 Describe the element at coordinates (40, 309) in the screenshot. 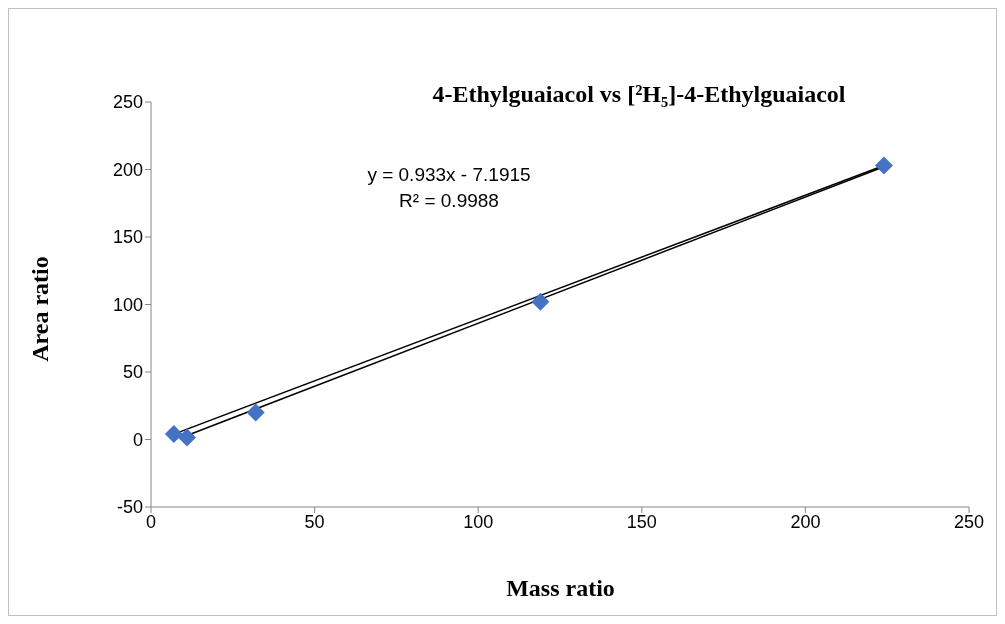

I see `y-axis-title: Area ratio` at that location.